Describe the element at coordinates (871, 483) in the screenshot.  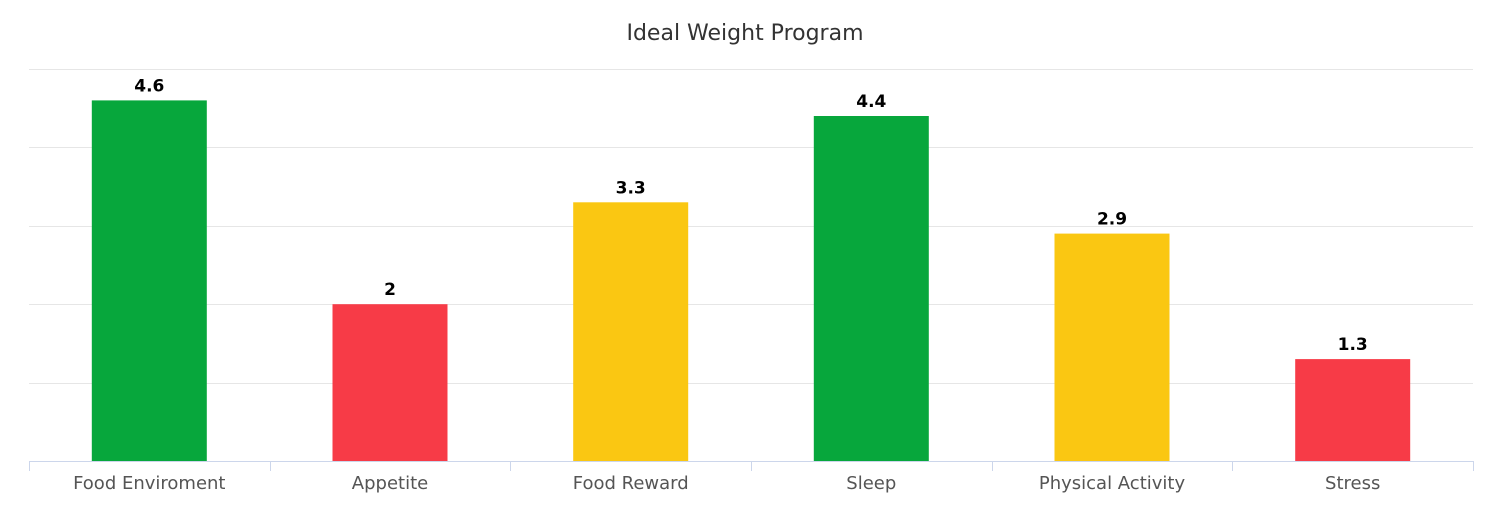
I see `x-tick-label: Sleep` at that location.